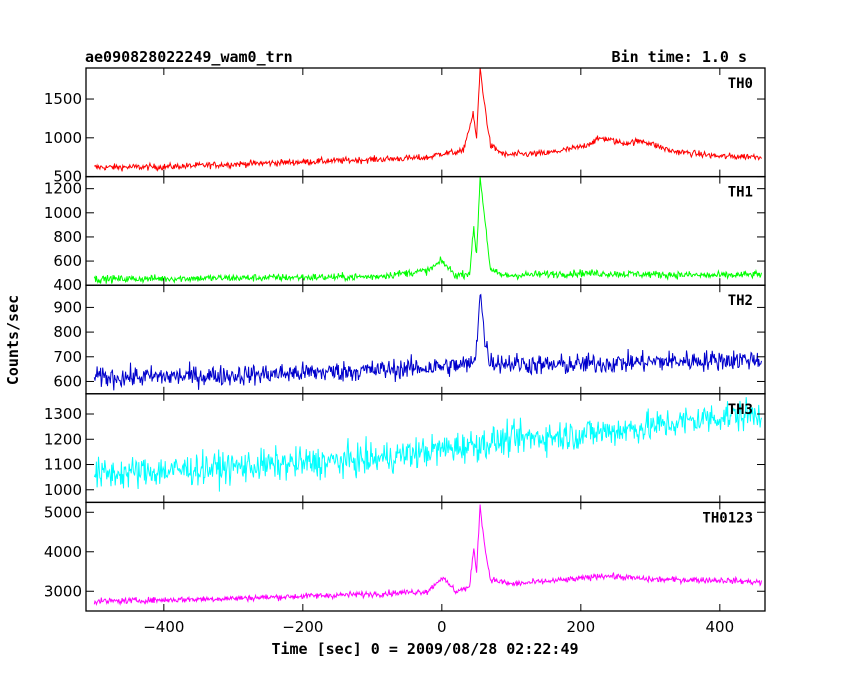  Describe the element at coordinates (740, 301) in the screenshot. I see `panel-label: TH2` at that location.